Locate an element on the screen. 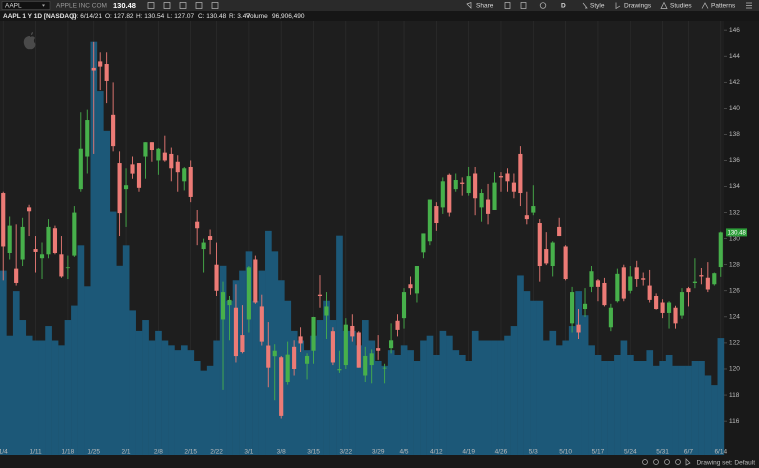 This screenshot has height=468, width=759. drawings-icon is located at coordinates (618, 6).